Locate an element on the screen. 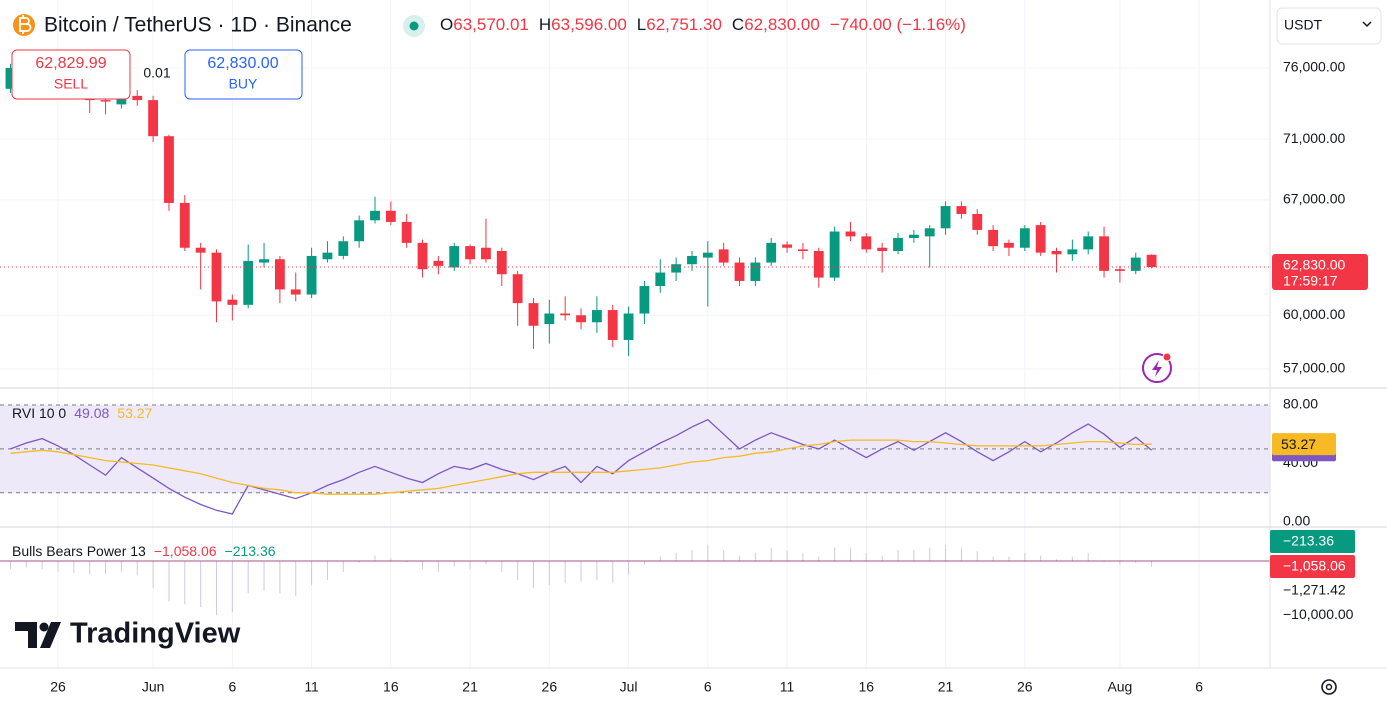  currency-label: USDT is located at coordinates (1303, 25).